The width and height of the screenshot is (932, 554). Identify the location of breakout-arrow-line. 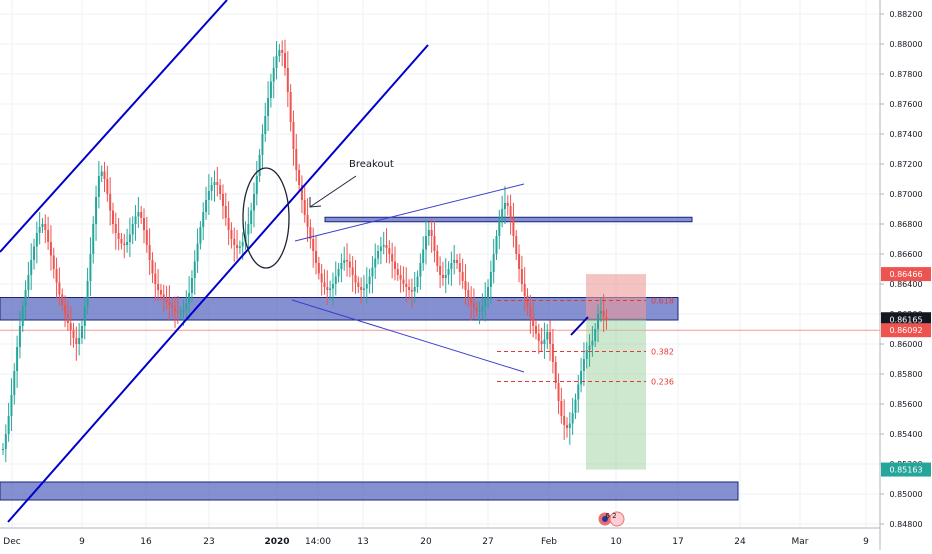
(333, 191).